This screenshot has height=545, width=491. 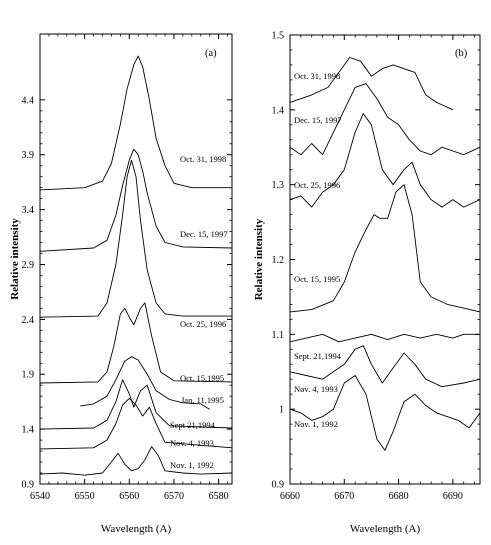 I want to click on y-tick-label: 4.4, so click(x=28, y=100).